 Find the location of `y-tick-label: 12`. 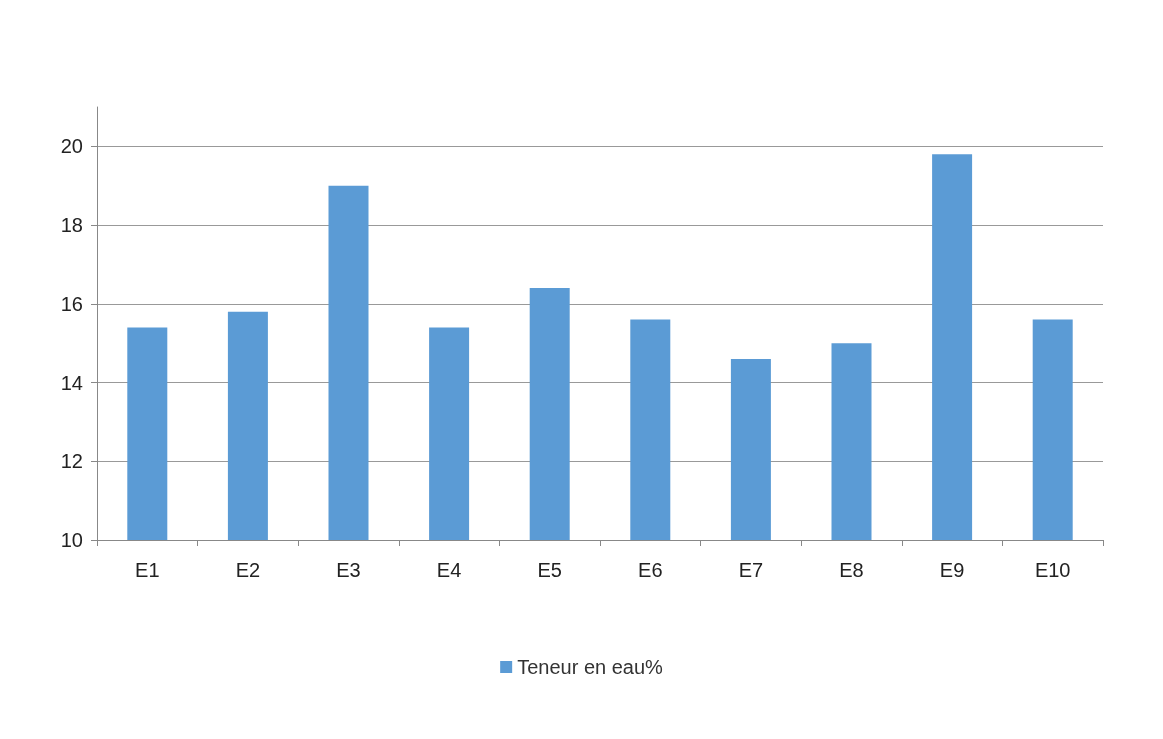

y-tick-label: 12 is located at coordinates (71, 461).